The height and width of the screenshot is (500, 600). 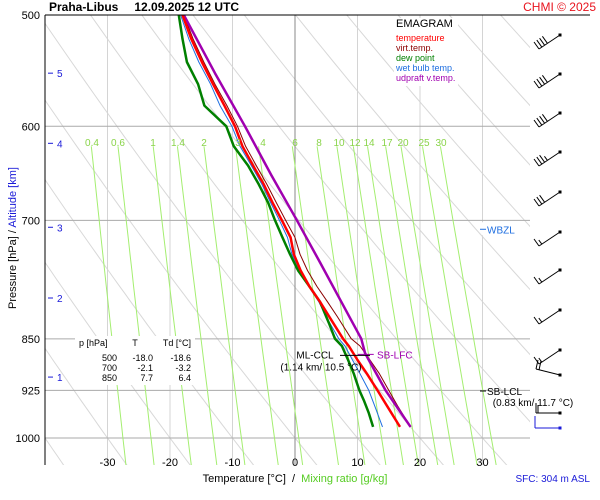 I want to click on cell-pressure: 700, so click(x=109, y=368).